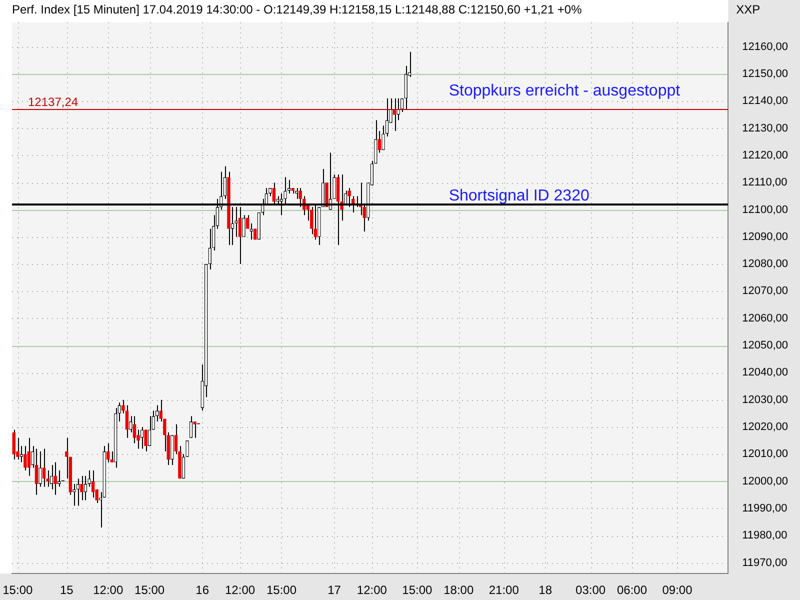 This screenshot has height=600, width=800. I want to click on x-tick-label: 15, so click(67, 590).